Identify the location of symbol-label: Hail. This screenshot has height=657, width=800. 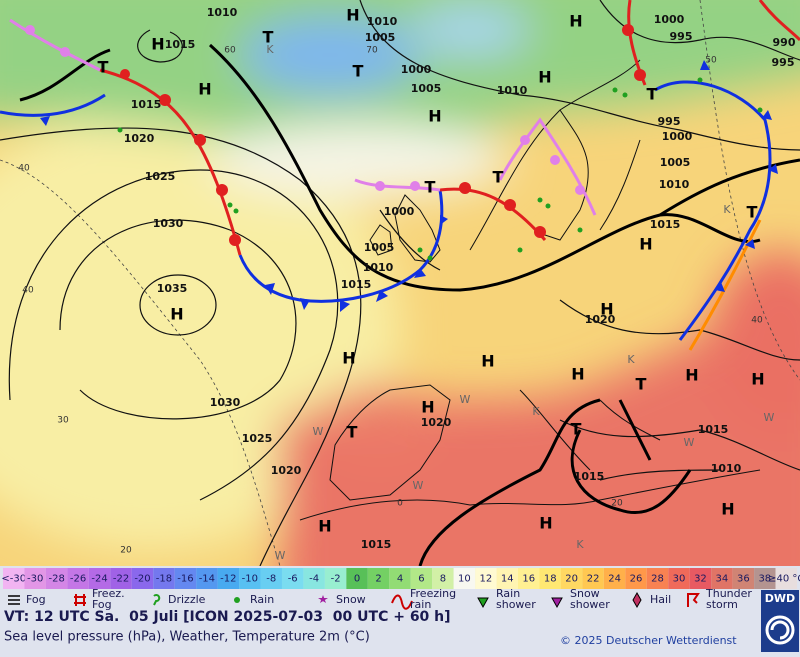
(660, 599).